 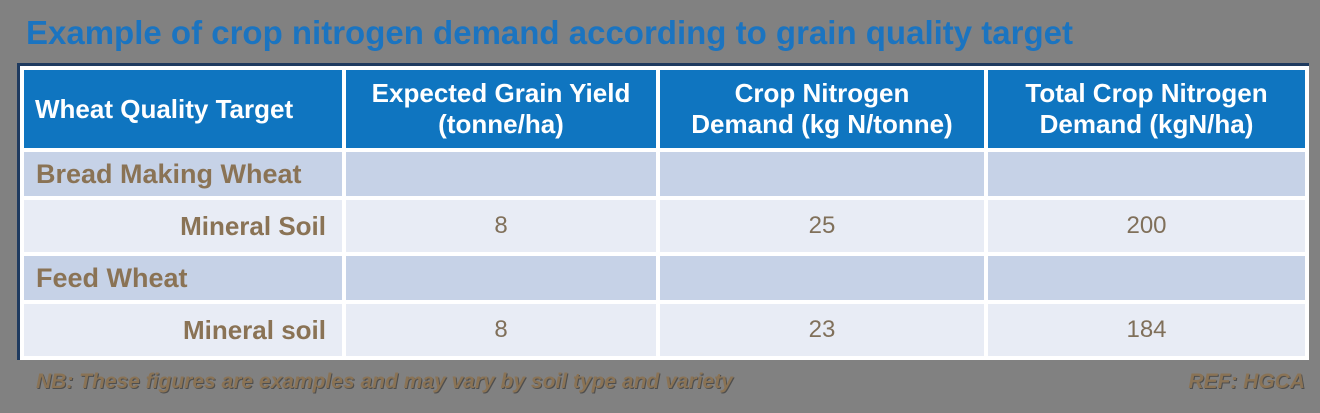 What do you see at coordinates (822, 109) in the screenshot?
I see `column-header-crop-nitrogen-demand: Crop Nitrogen Demand (kg N/tonne)` at bounding box center [822, 109].